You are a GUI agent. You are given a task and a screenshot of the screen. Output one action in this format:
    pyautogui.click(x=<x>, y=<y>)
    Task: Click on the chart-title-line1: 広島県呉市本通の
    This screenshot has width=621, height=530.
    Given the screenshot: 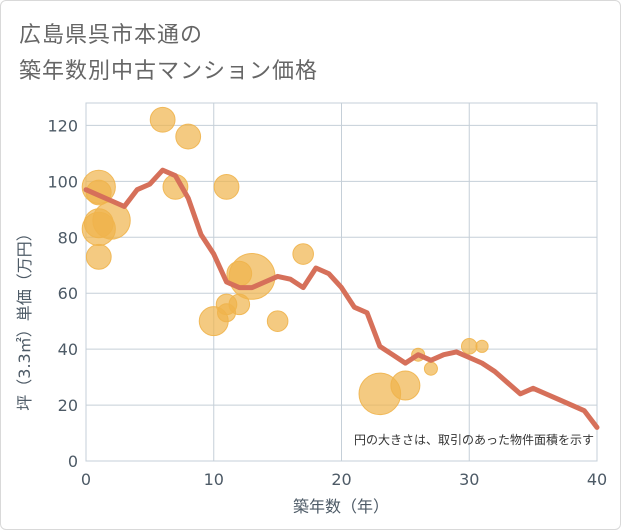 What is the action you would take?
    pyautogui.click(x=111, y=35)
    